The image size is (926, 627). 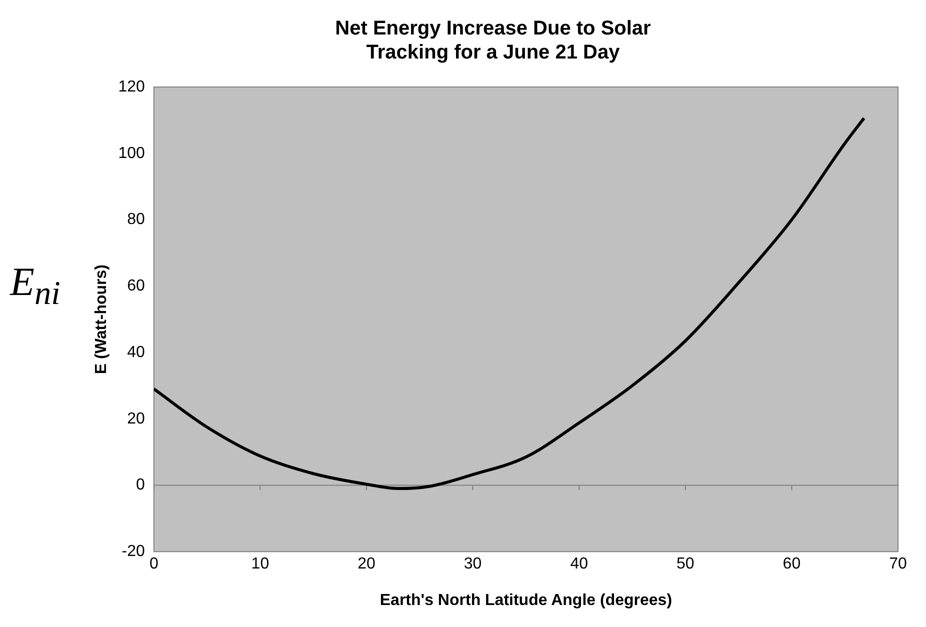 I want to click on text: E$_{ni}$, so click(x=35, y=285).